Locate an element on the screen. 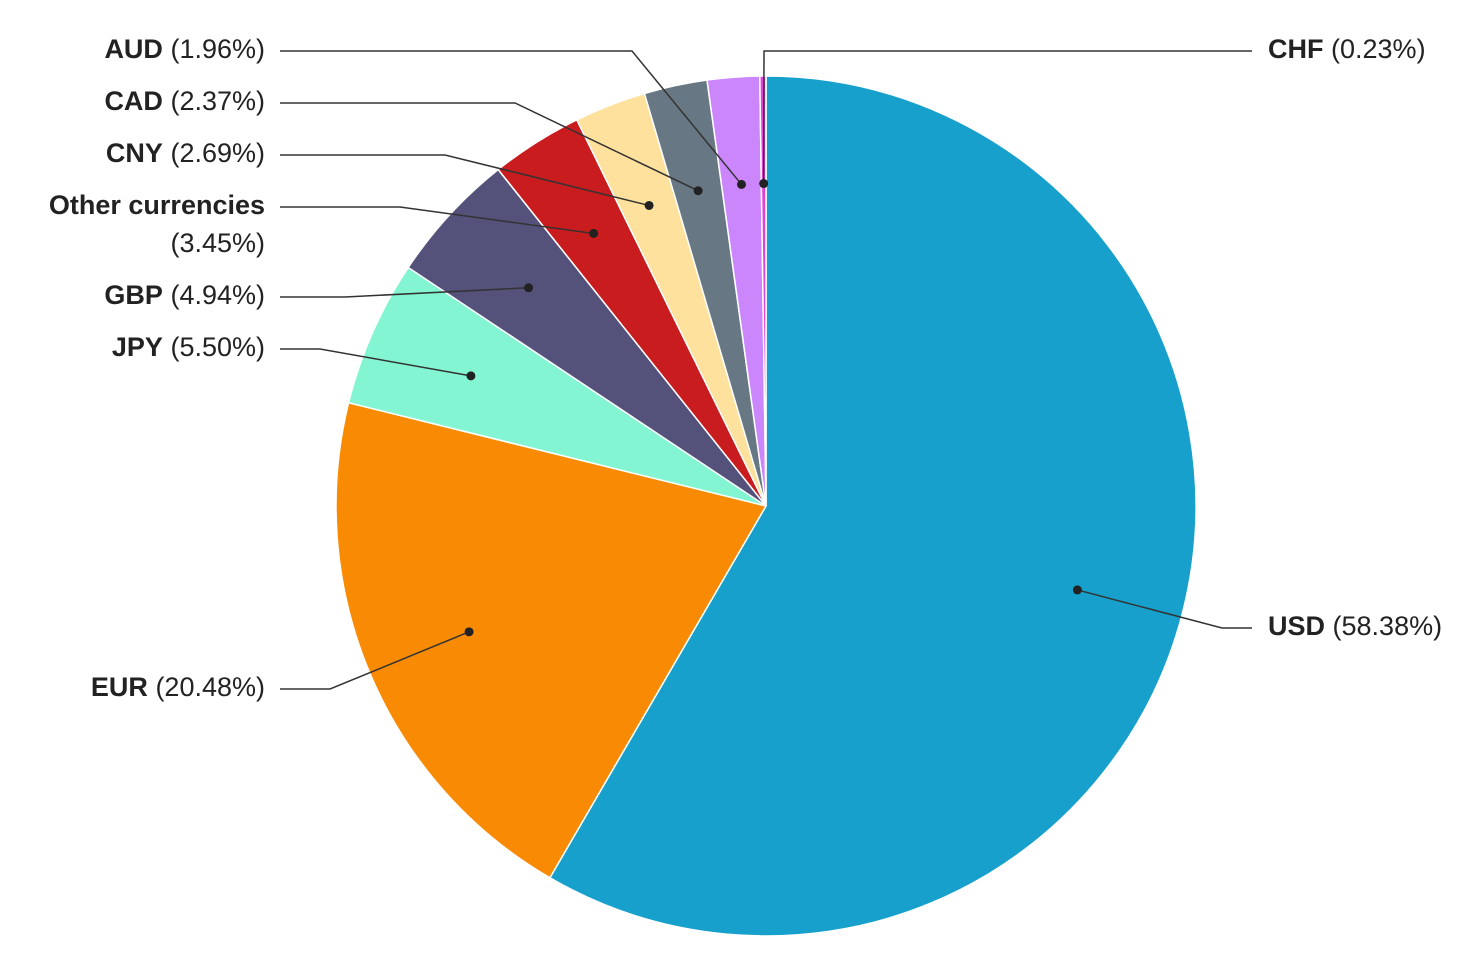 The image size is (1476, 969). slice-name: EUR is located at coordinates (119, 687).